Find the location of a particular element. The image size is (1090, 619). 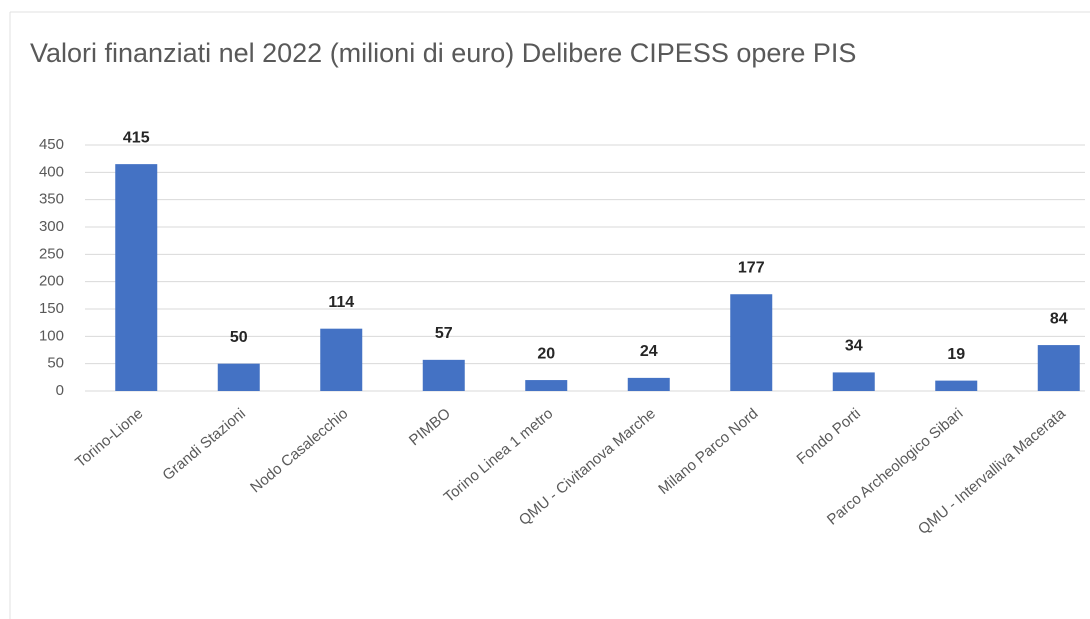

y-tick-label: 450 is located at coordinates (51, 144).